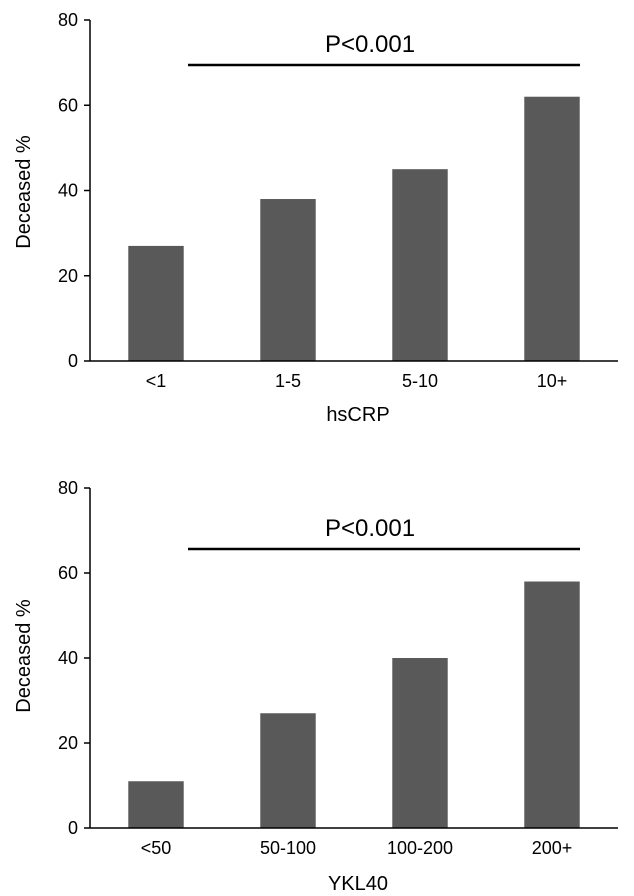 This screenshot has height=896, width=634. Describe the element at coordinates (420, 848) in the screenshot. I see `x-tick-label: 100-200` at that location.